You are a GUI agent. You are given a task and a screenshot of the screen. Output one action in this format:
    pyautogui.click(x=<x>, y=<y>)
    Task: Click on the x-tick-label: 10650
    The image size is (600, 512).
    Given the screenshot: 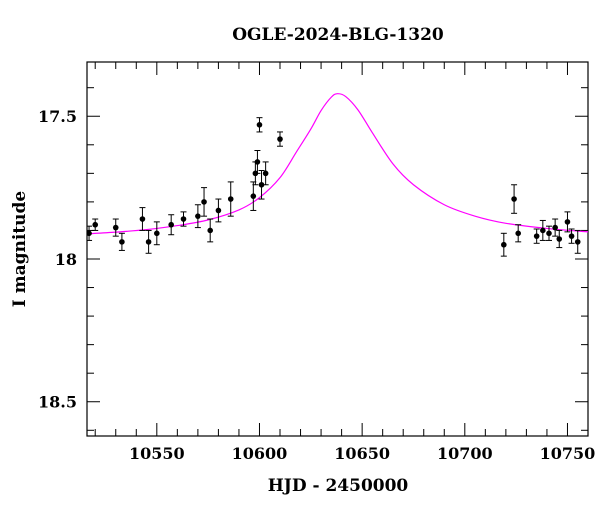 What is the action you would take?
    pyautogui.click(x=362, y=453)
    